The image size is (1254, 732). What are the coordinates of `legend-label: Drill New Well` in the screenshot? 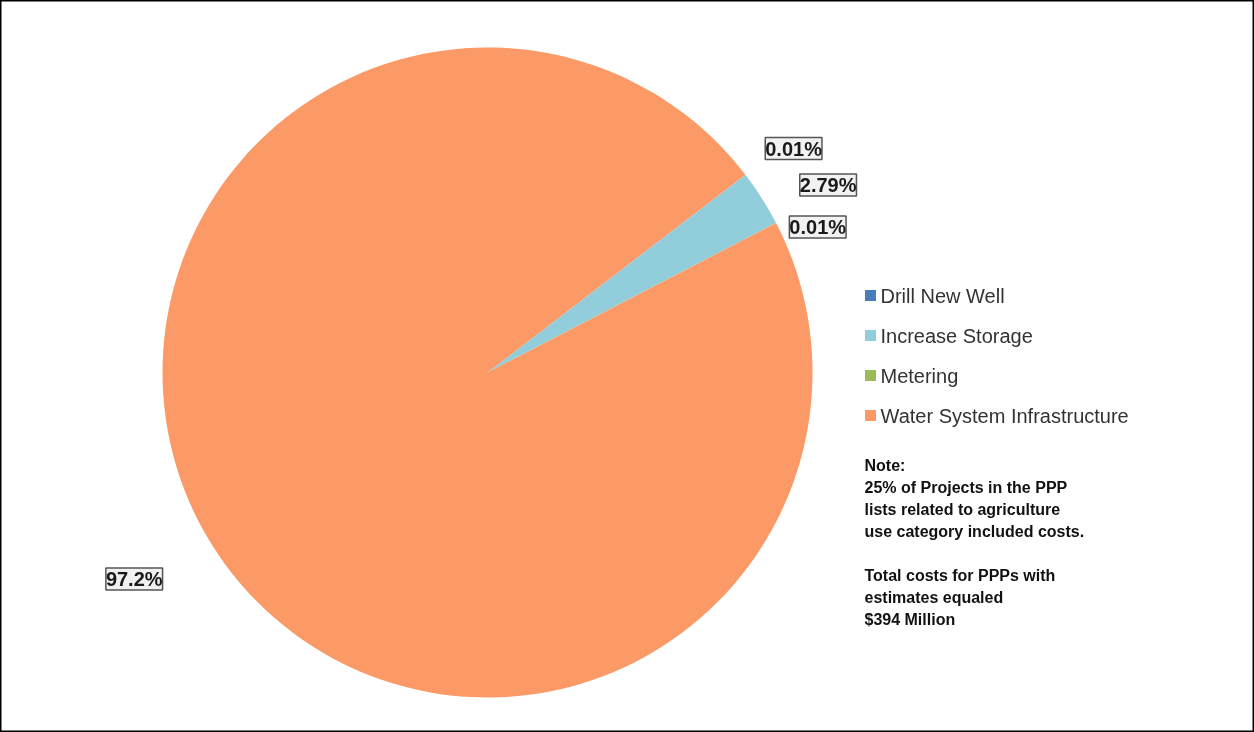 It's located at (942, 295).